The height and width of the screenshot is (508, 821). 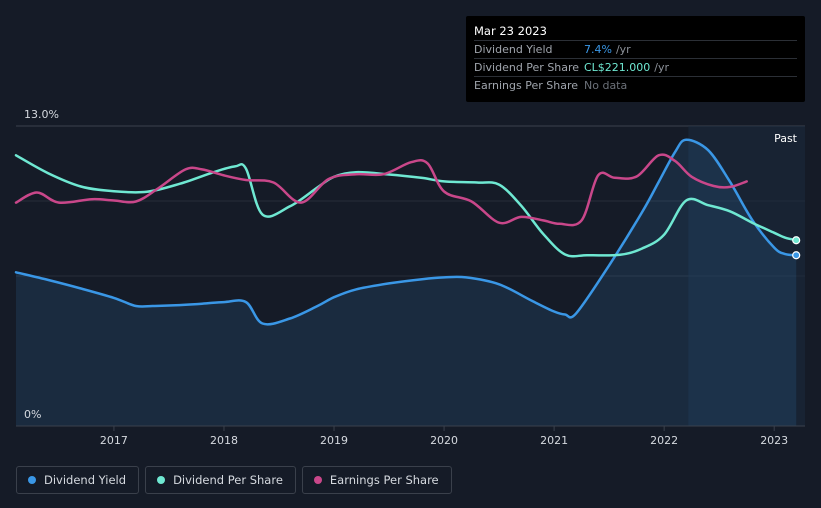 I want to click on tooltip-row-dividend-yield: Dividend Yield 7.4%/yr, so click(x=635, y=49).